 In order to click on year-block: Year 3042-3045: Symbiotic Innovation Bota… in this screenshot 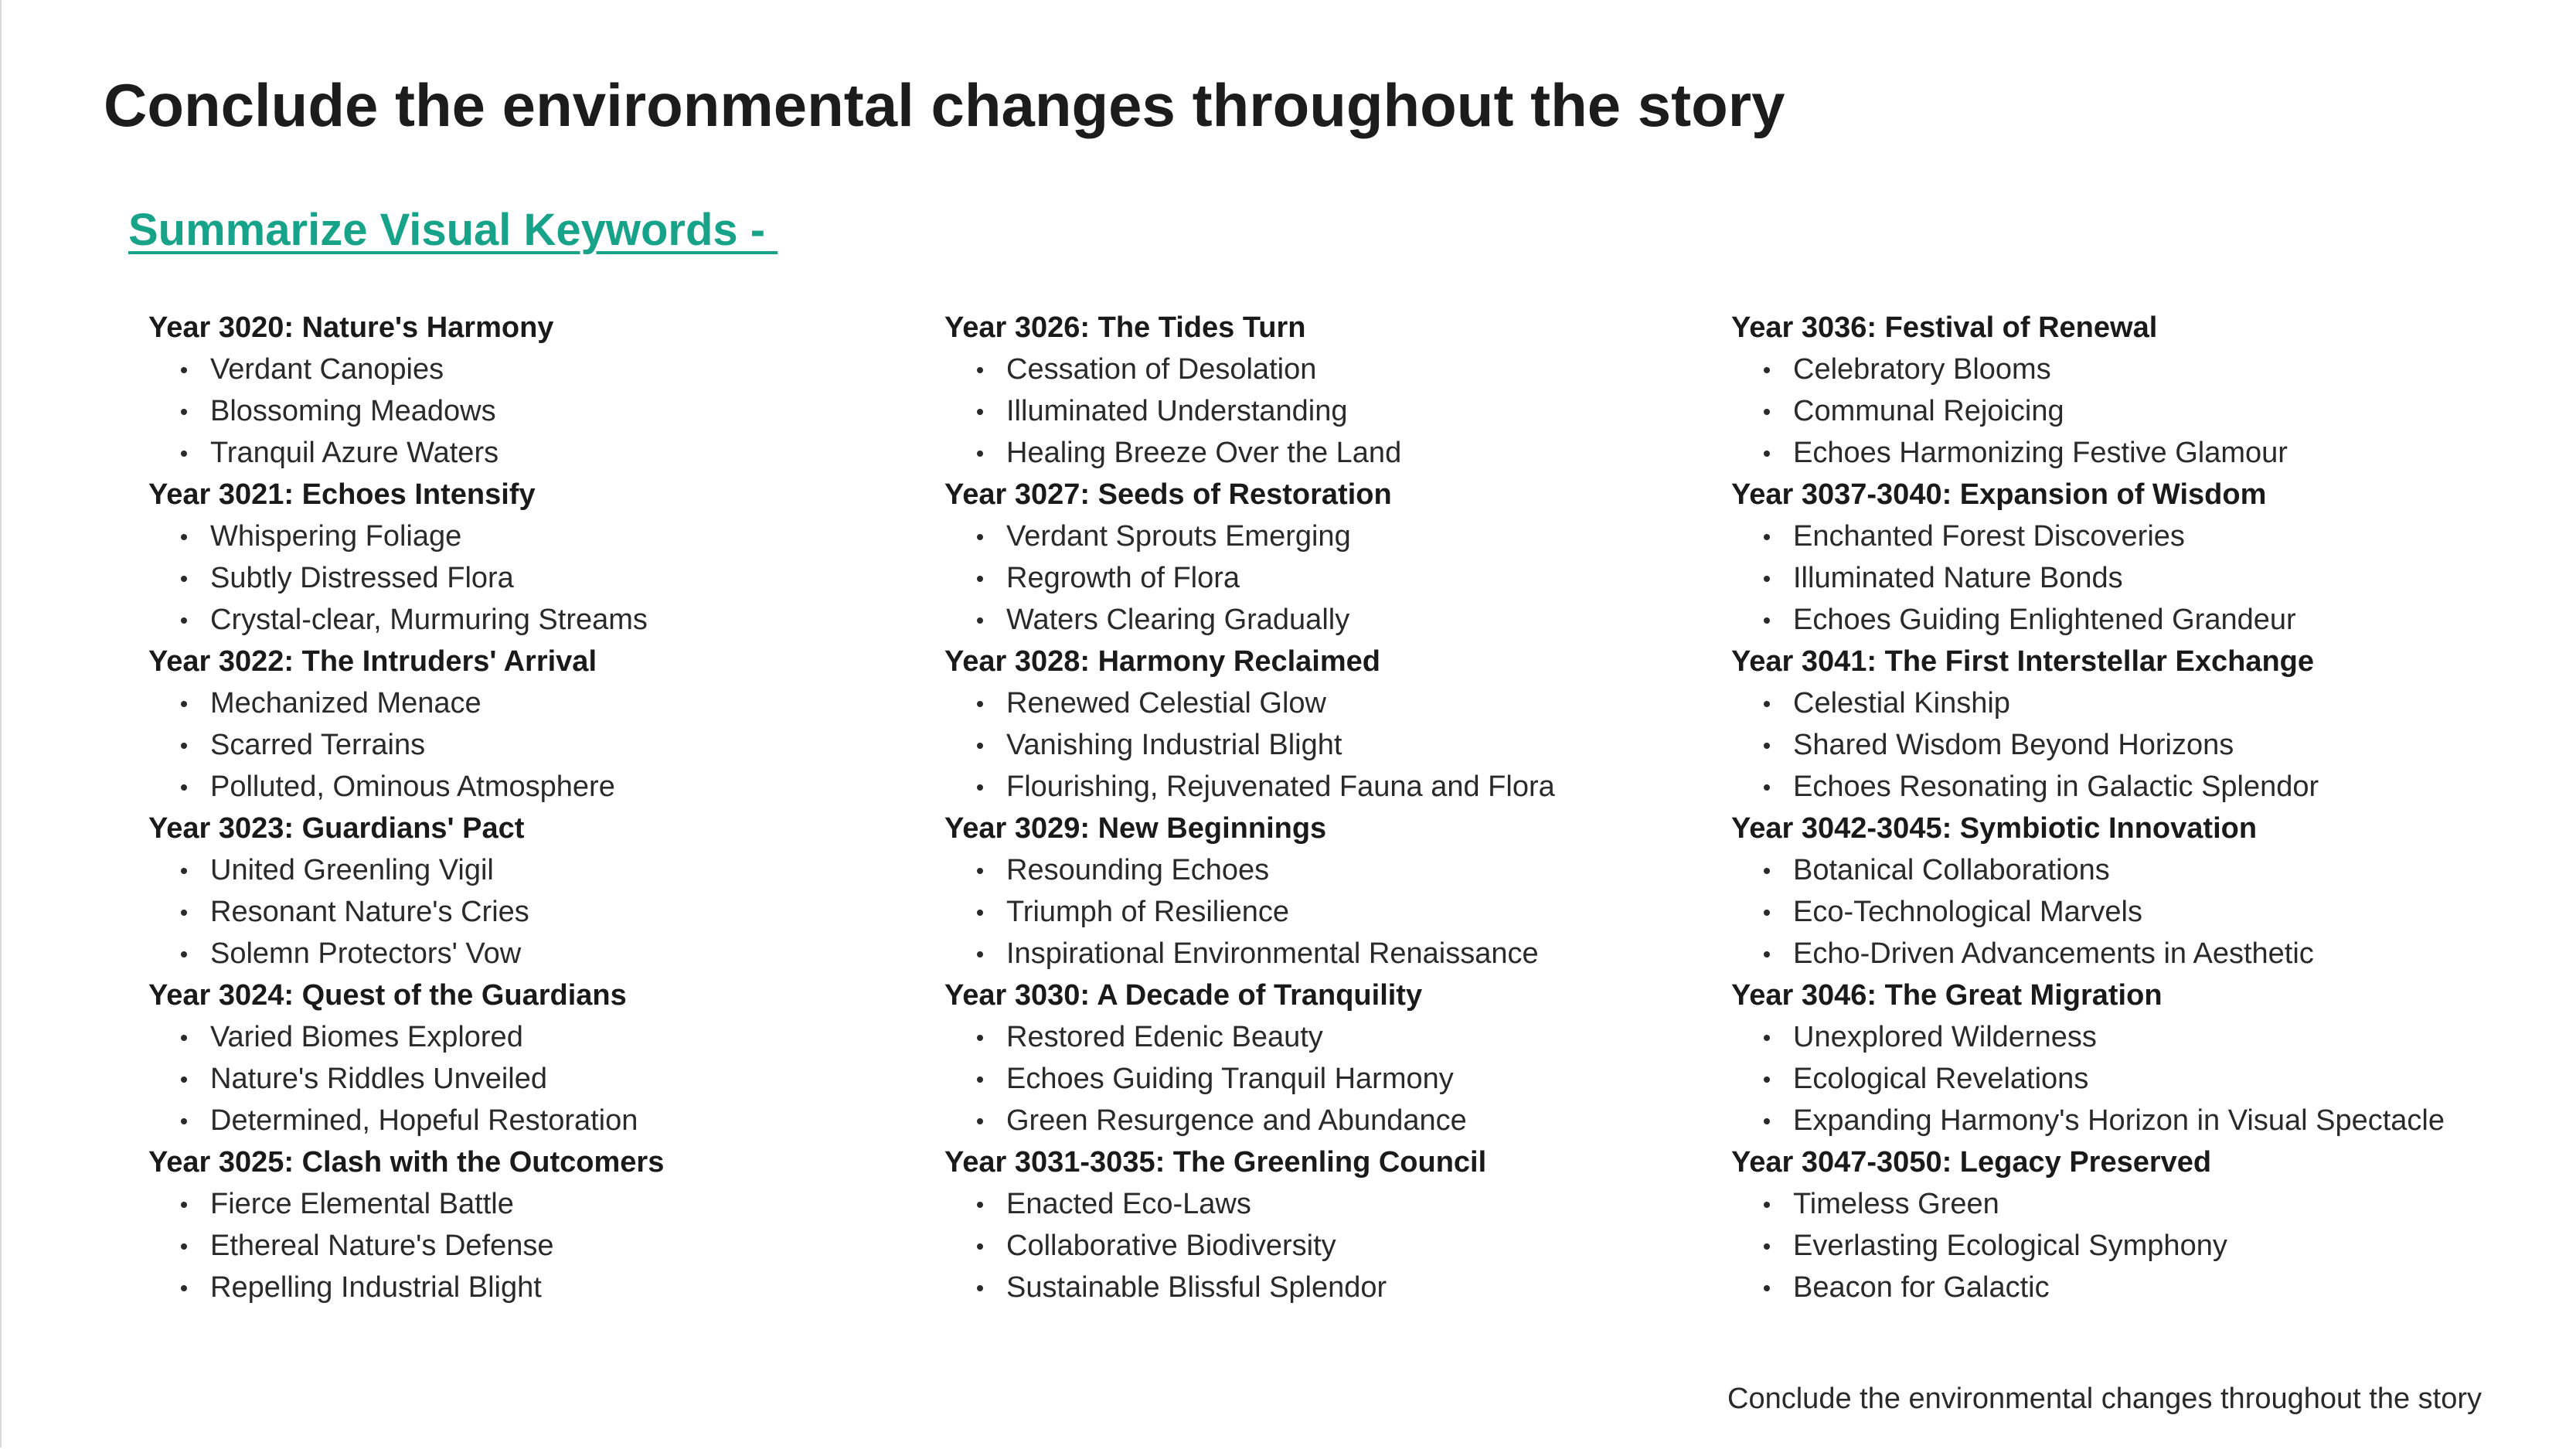, I will do `click(2088, 892)`.